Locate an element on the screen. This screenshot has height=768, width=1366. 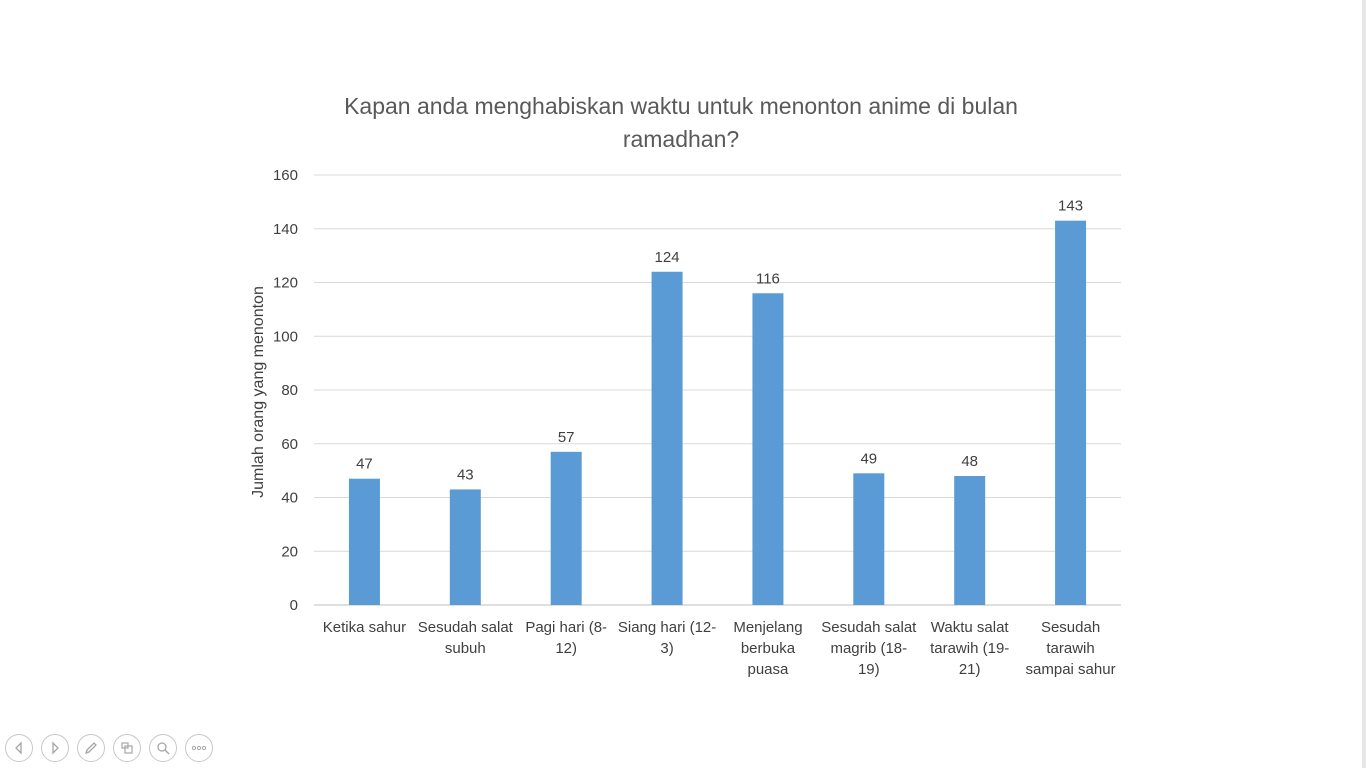
x-tick-label-line: Ketika sahur is located at coordinates (364, 627).